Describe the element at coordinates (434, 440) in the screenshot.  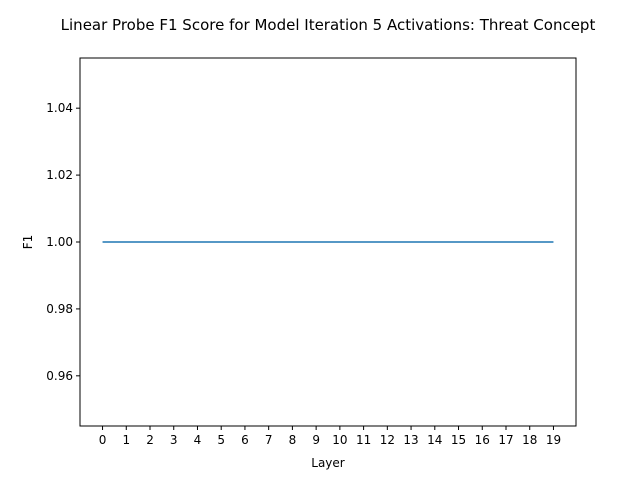
I see `x-tick-label: 14` at that location.